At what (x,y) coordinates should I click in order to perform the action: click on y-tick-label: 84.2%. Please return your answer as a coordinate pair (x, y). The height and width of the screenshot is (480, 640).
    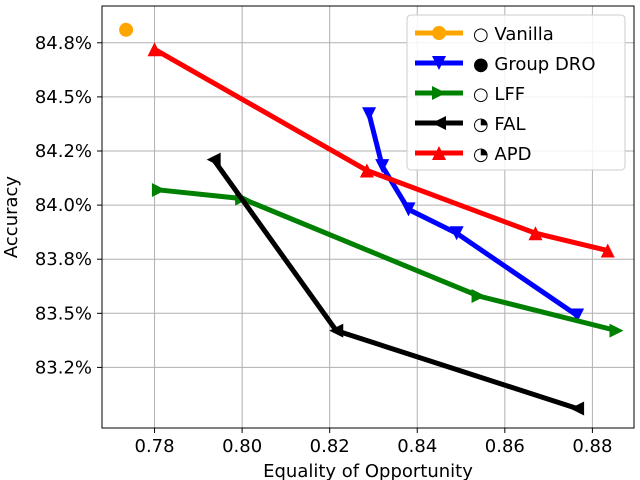
    Looking at the image, I should click on (63, 151).